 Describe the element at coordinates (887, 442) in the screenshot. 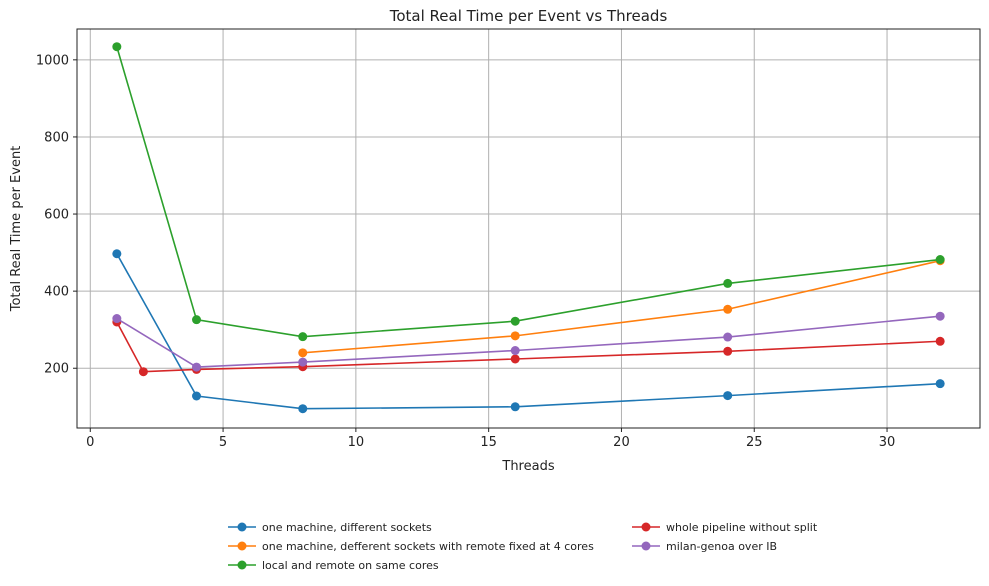

I see `x-tick-label: 30` at that location.